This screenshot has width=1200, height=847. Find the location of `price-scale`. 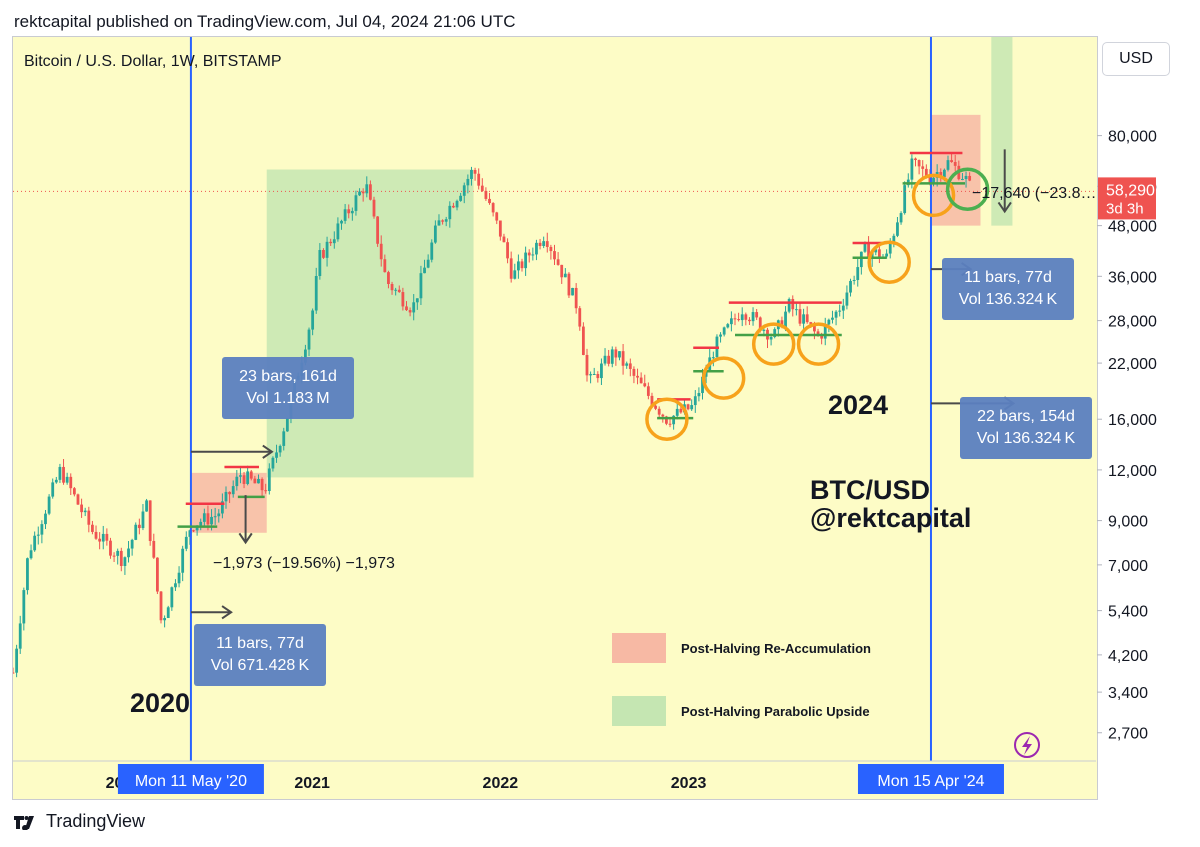

price-scale is located at coordinates (1148, 417).